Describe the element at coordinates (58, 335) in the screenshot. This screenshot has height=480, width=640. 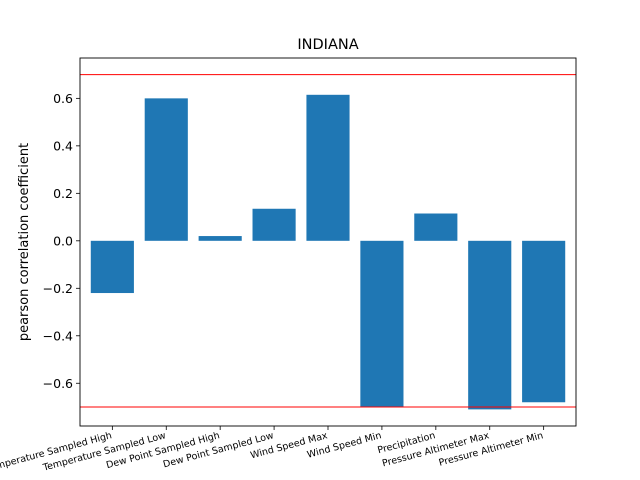
I see `y-tick-label: −0.4` at that location.